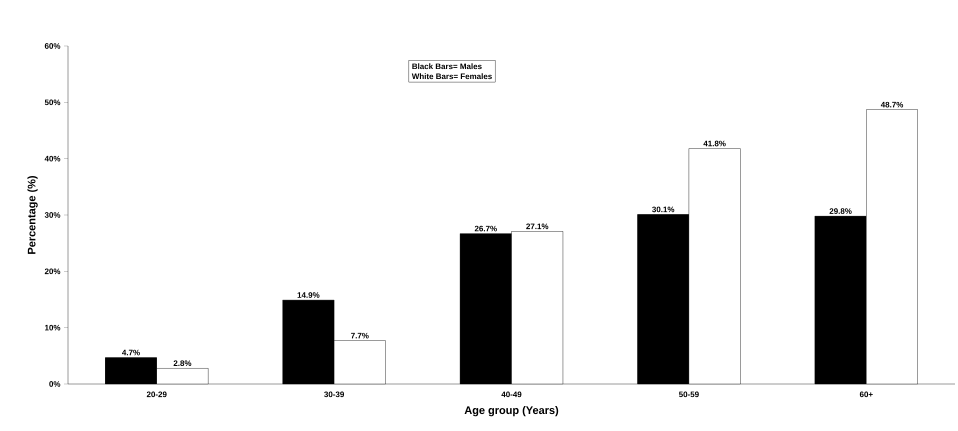 Image resolution: width=958 pixels, height=431 pixels. Describe the element at coordinates (511, 411) in the screenshot. I see `x-axis-title: Age group (Years)` at that location.